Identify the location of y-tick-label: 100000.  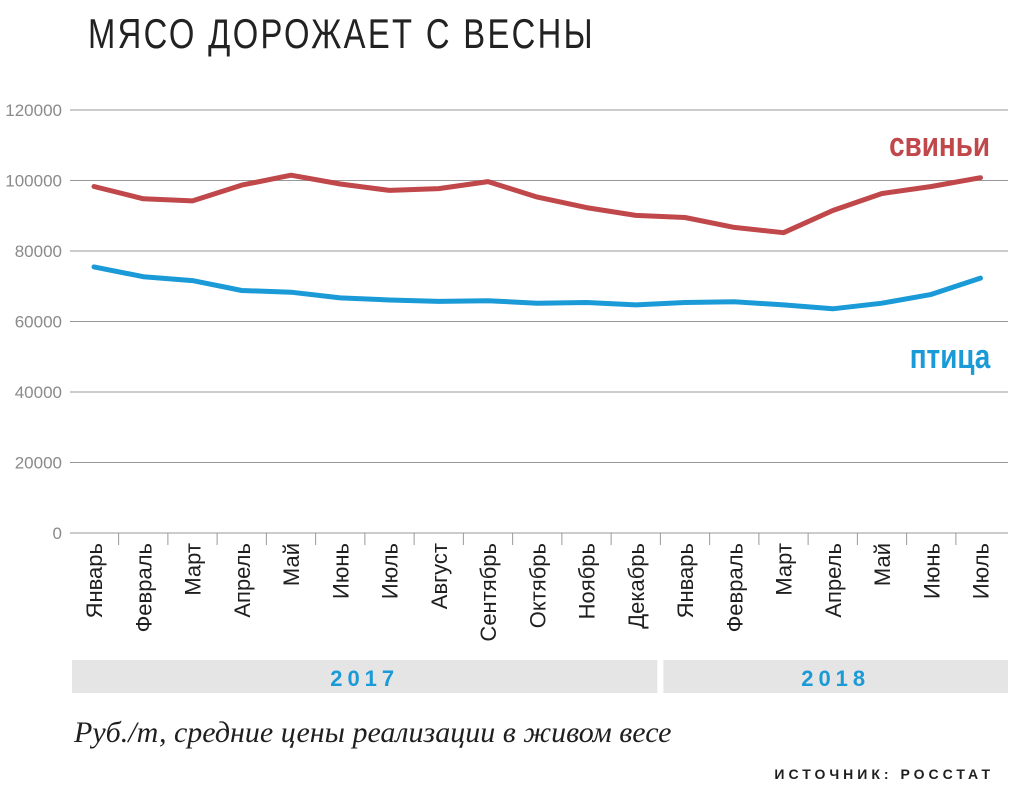
(33, 181).